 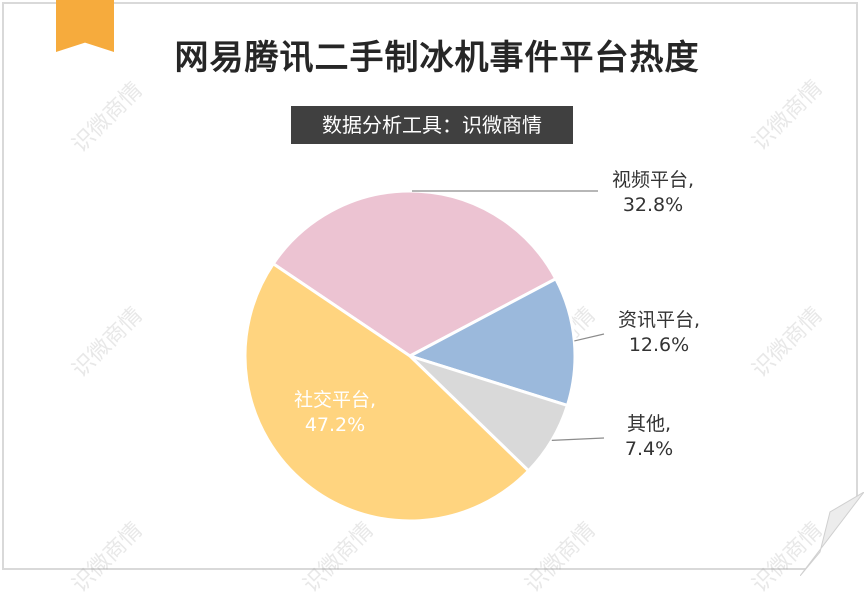 I want to click on slice-label-other: 其他, 7.4%, so click(x=649, y=437).